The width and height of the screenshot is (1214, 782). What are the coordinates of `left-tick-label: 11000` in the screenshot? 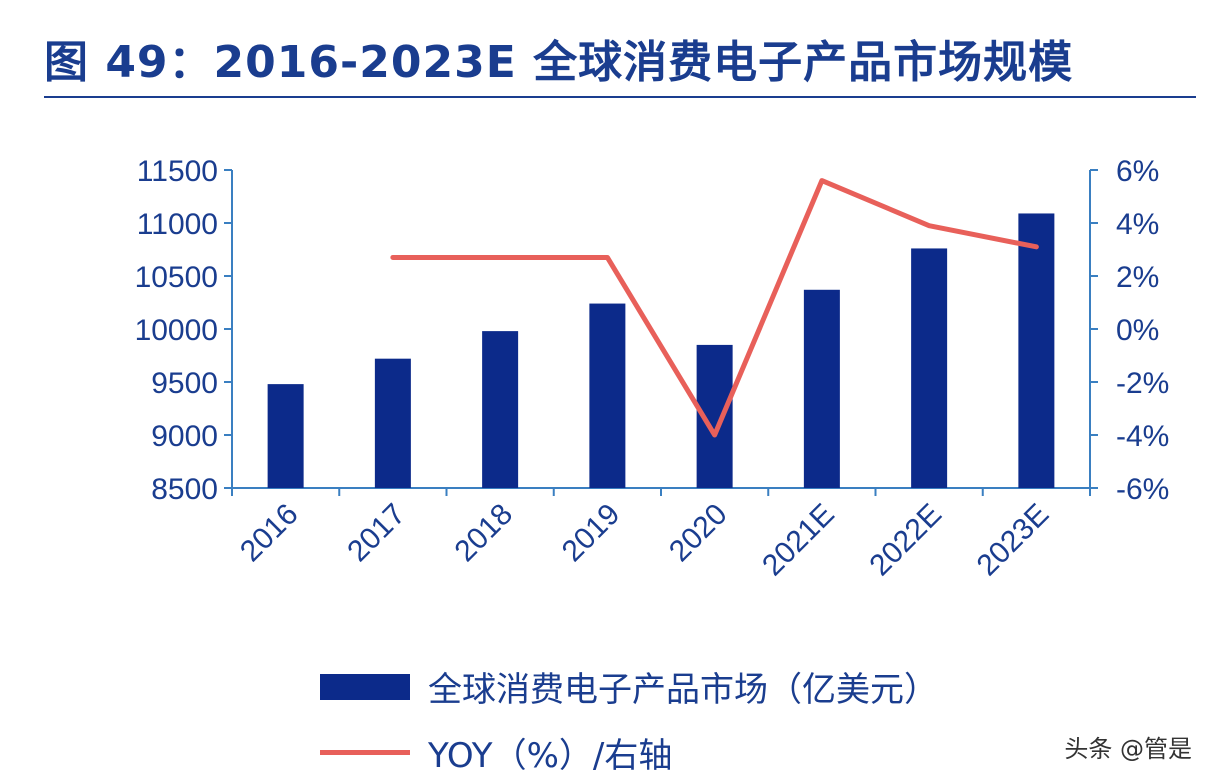 It's located at (177, 224).